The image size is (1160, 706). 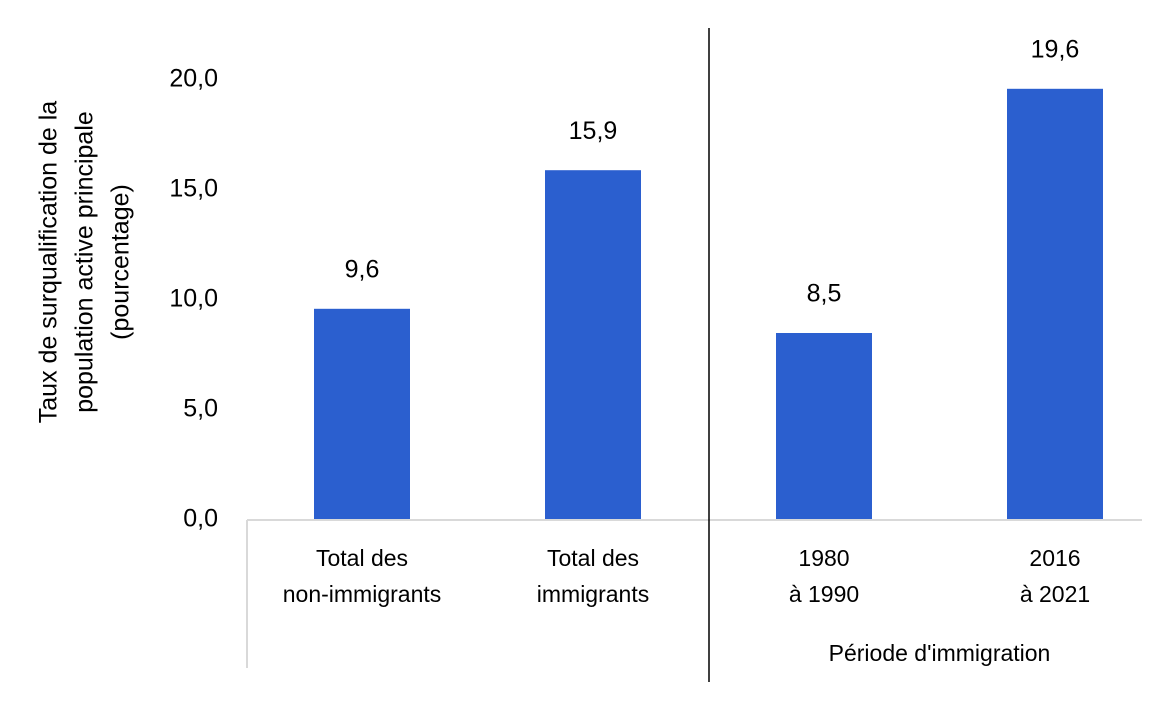 I want to click on category-label-line: à 1990, so click(x=824, y=594).